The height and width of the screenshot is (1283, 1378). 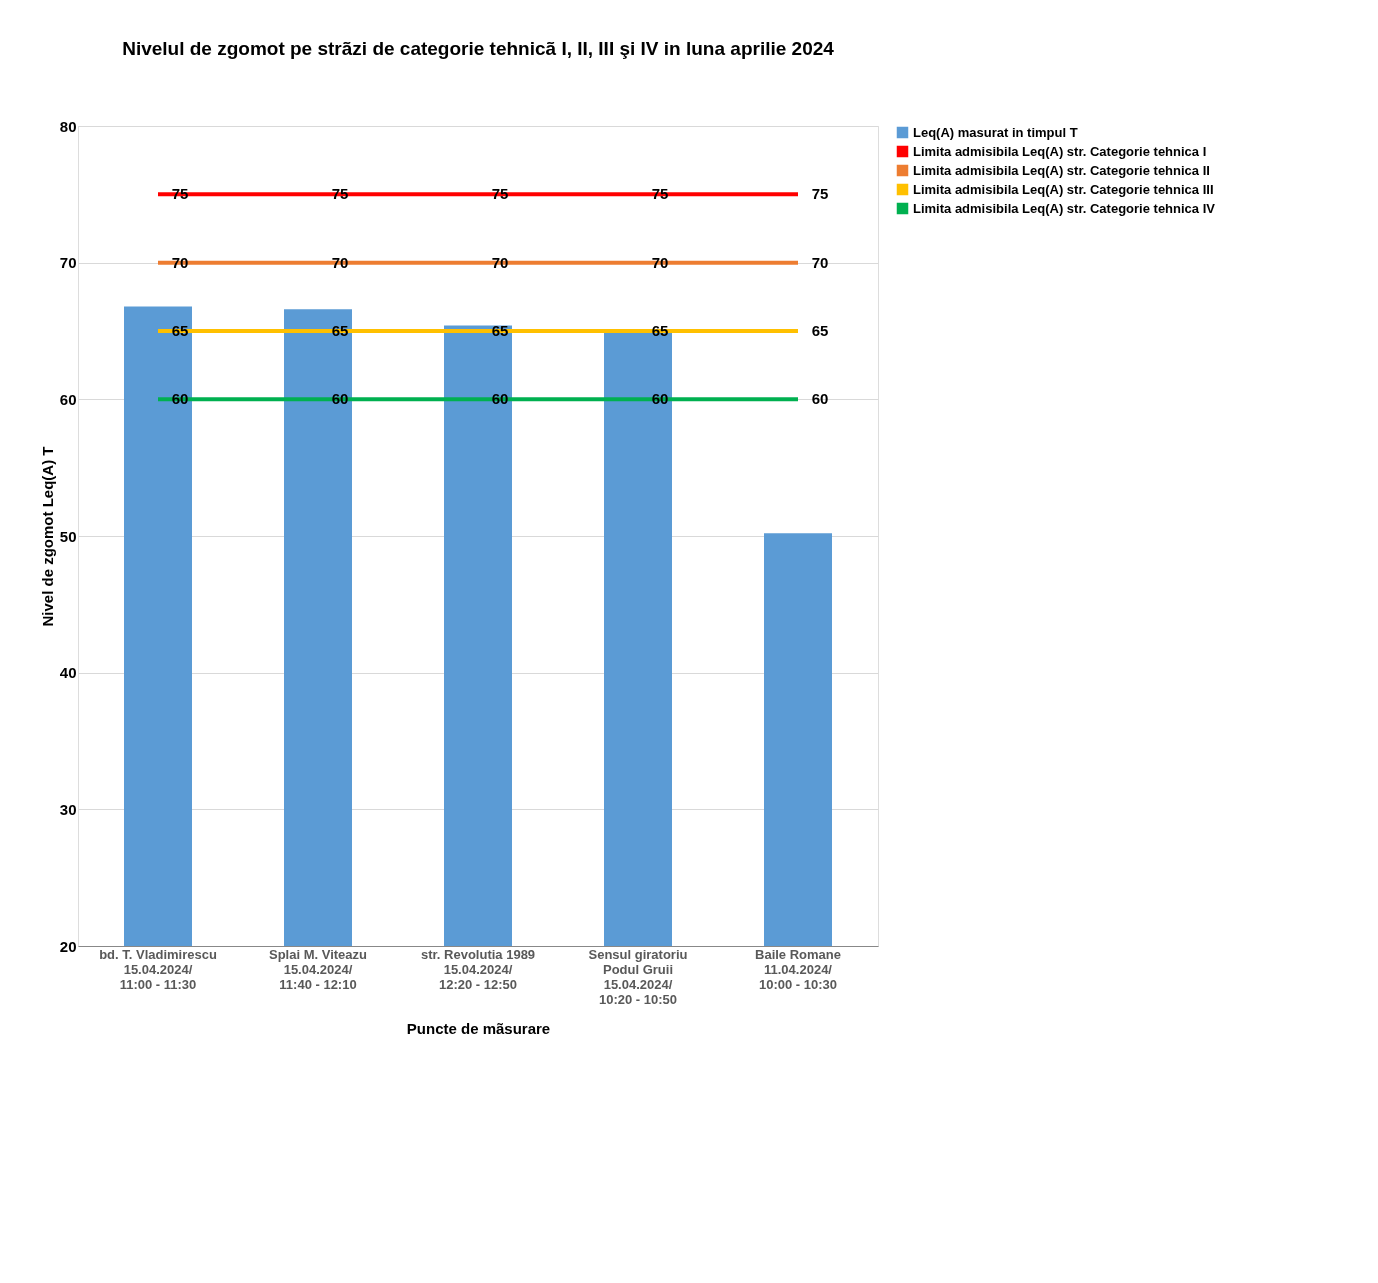 What do you see at coordinates (478, 1028) in the screenshot?
I see `x-axis-title: Puncte de mãsurare` at bounding box center [478, 1028].